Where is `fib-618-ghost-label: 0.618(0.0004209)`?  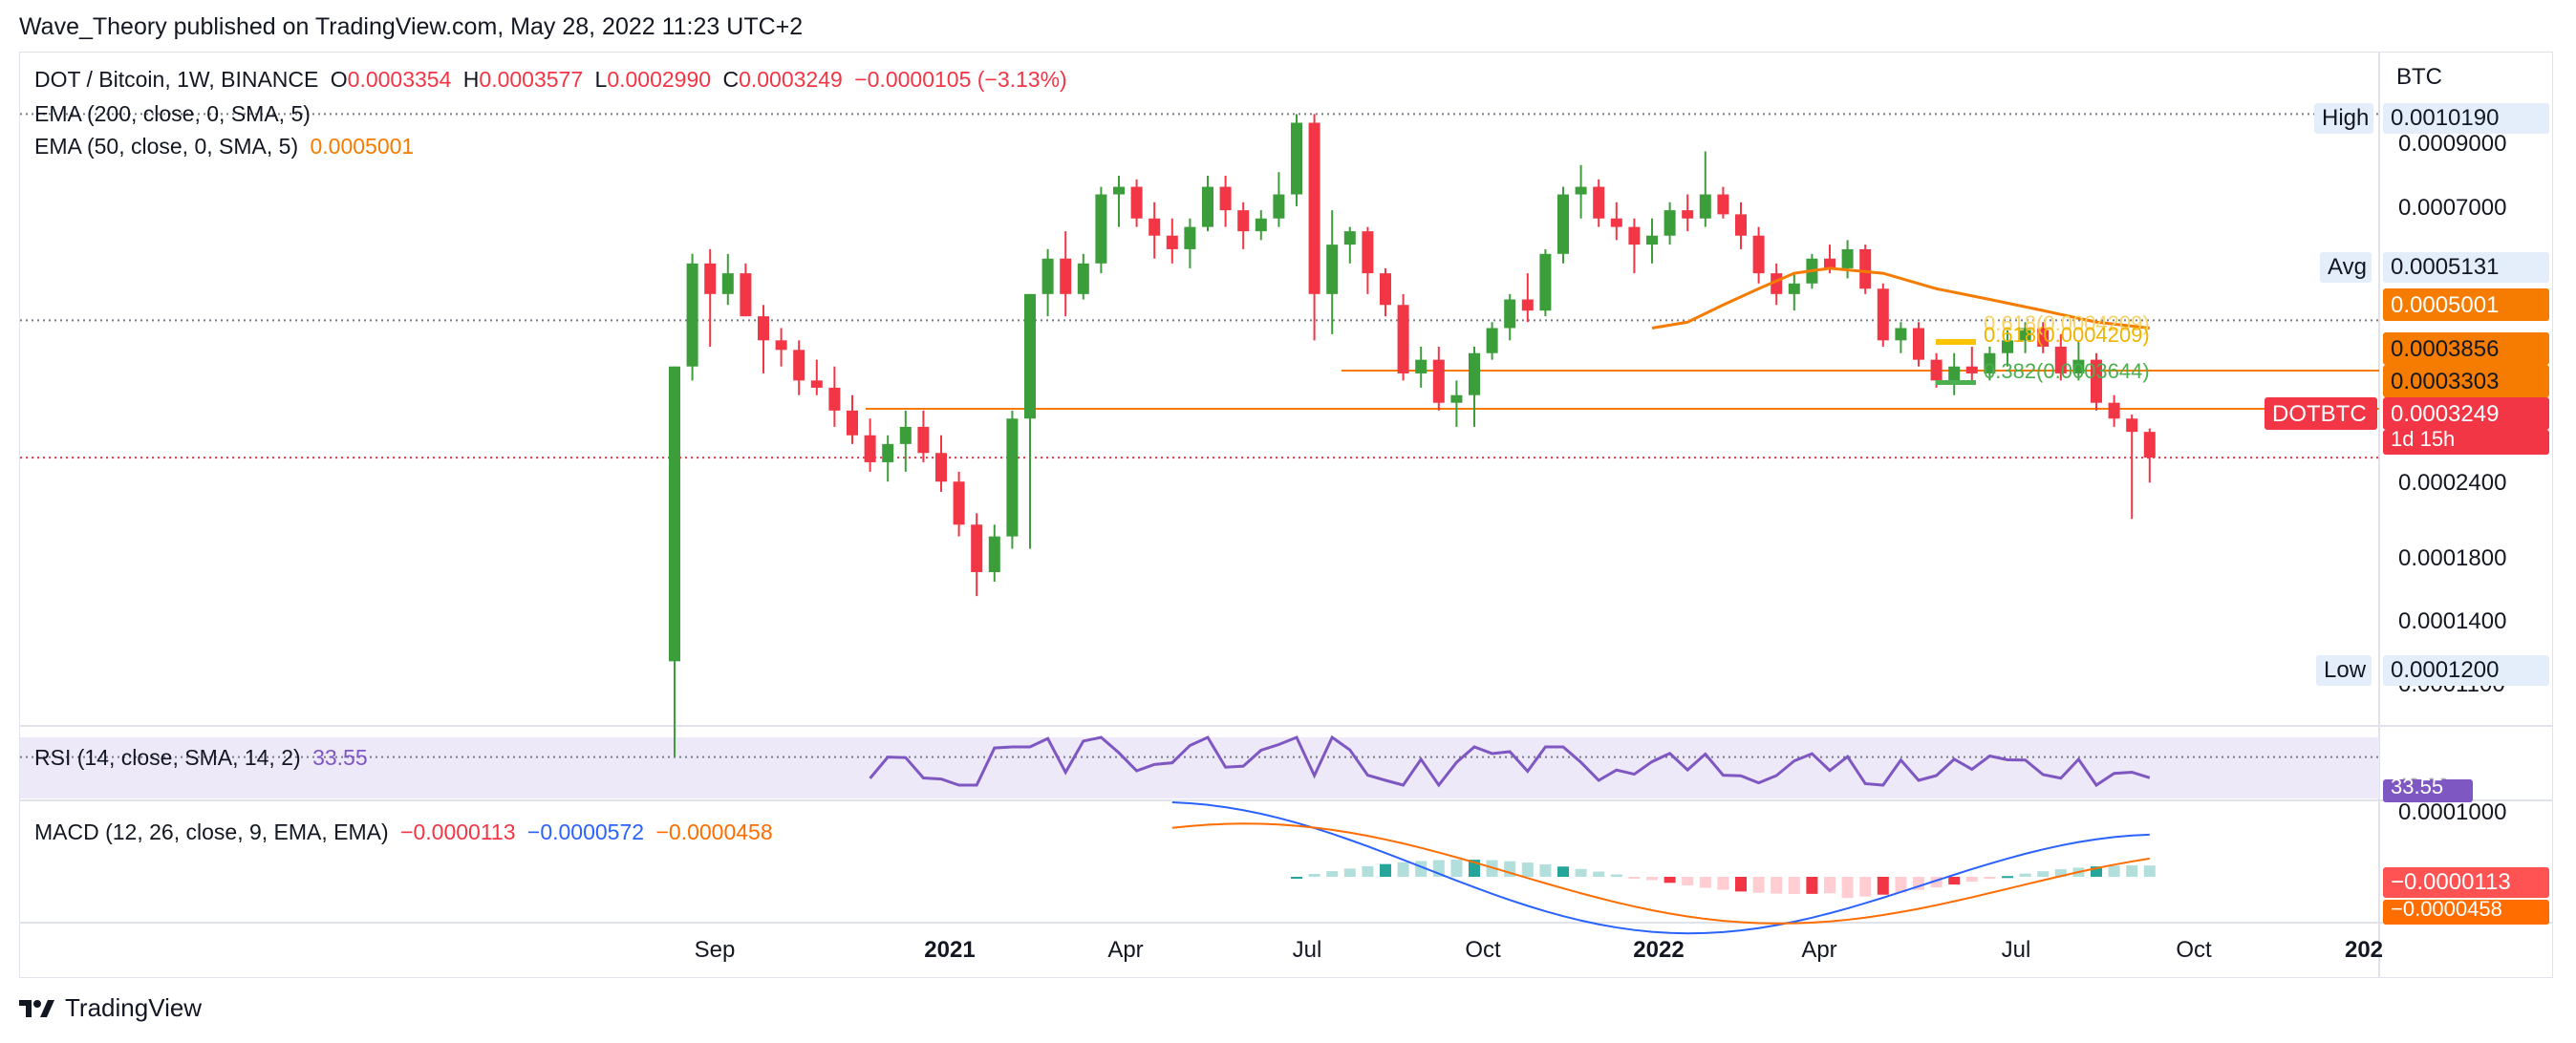 fib-618-ghost-label: 0.618(0.0004209) is located at coordinates (2067, 323).